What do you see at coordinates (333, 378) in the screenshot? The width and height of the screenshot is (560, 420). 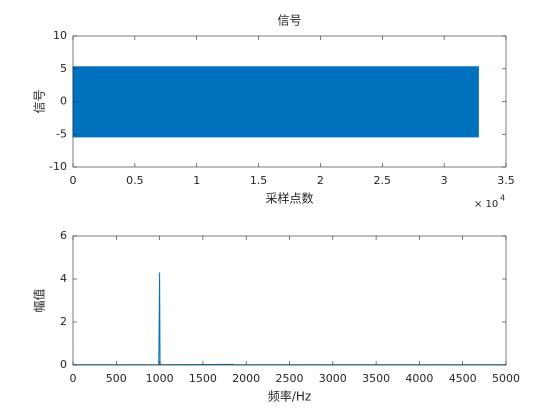 I see `x-tick-label: 3000` at bounding box center [333, 378].